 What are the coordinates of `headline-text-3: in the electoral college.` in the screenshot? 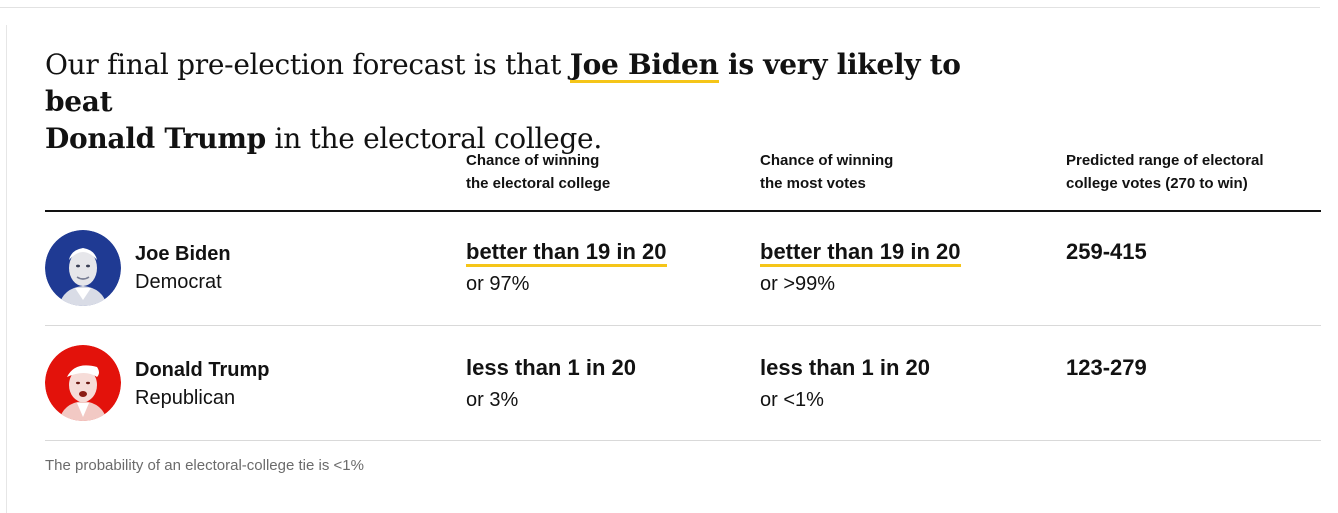 It's located at (434, 138).